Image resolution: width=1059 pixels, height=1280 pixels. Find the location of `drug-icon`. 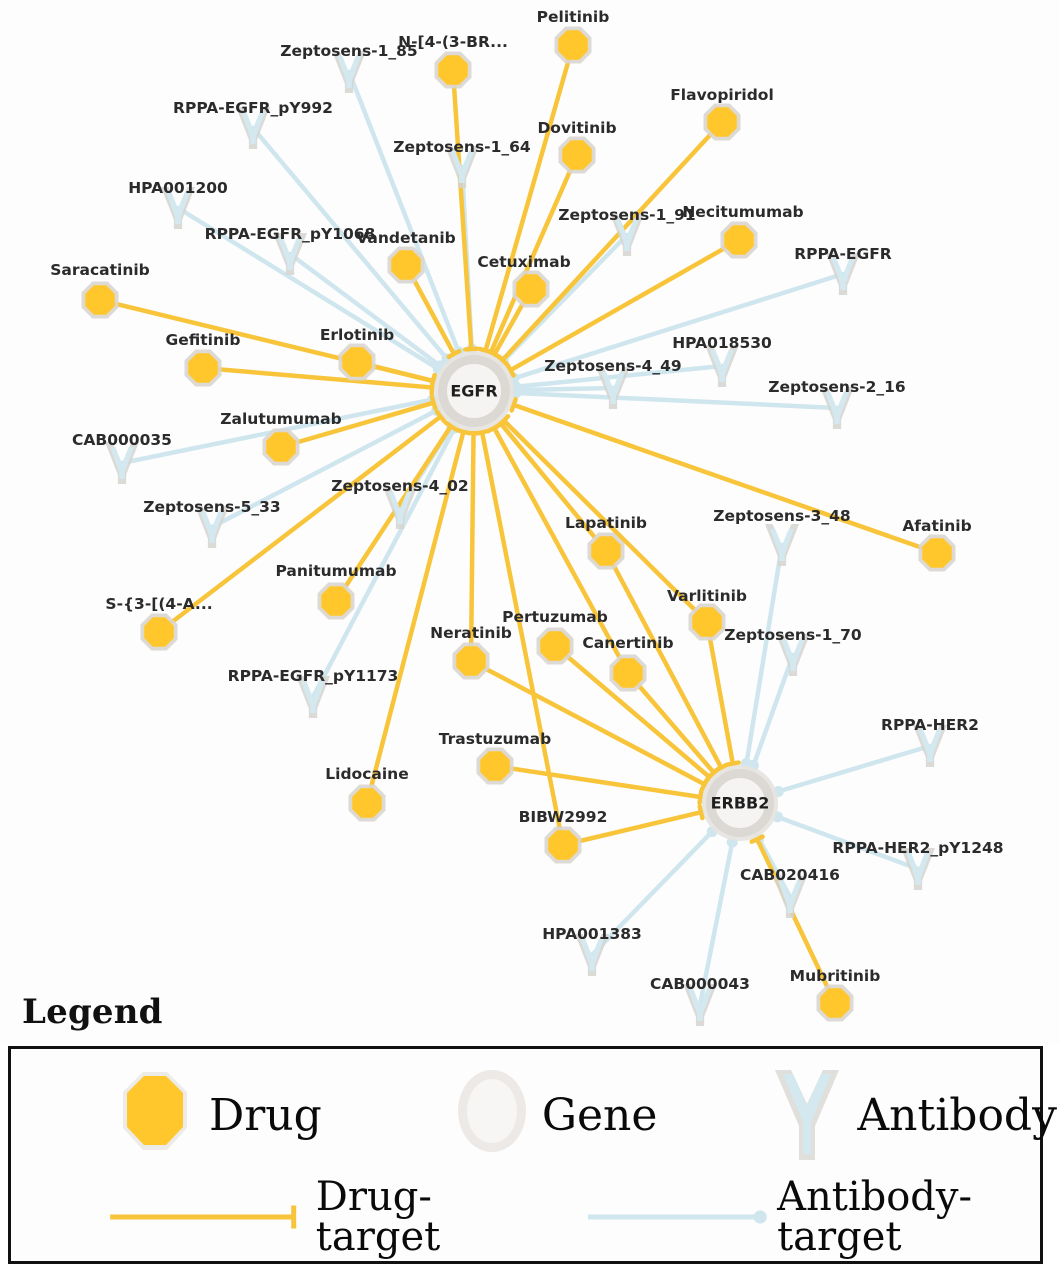

drug-icon is located at coordinates (155, 1111).